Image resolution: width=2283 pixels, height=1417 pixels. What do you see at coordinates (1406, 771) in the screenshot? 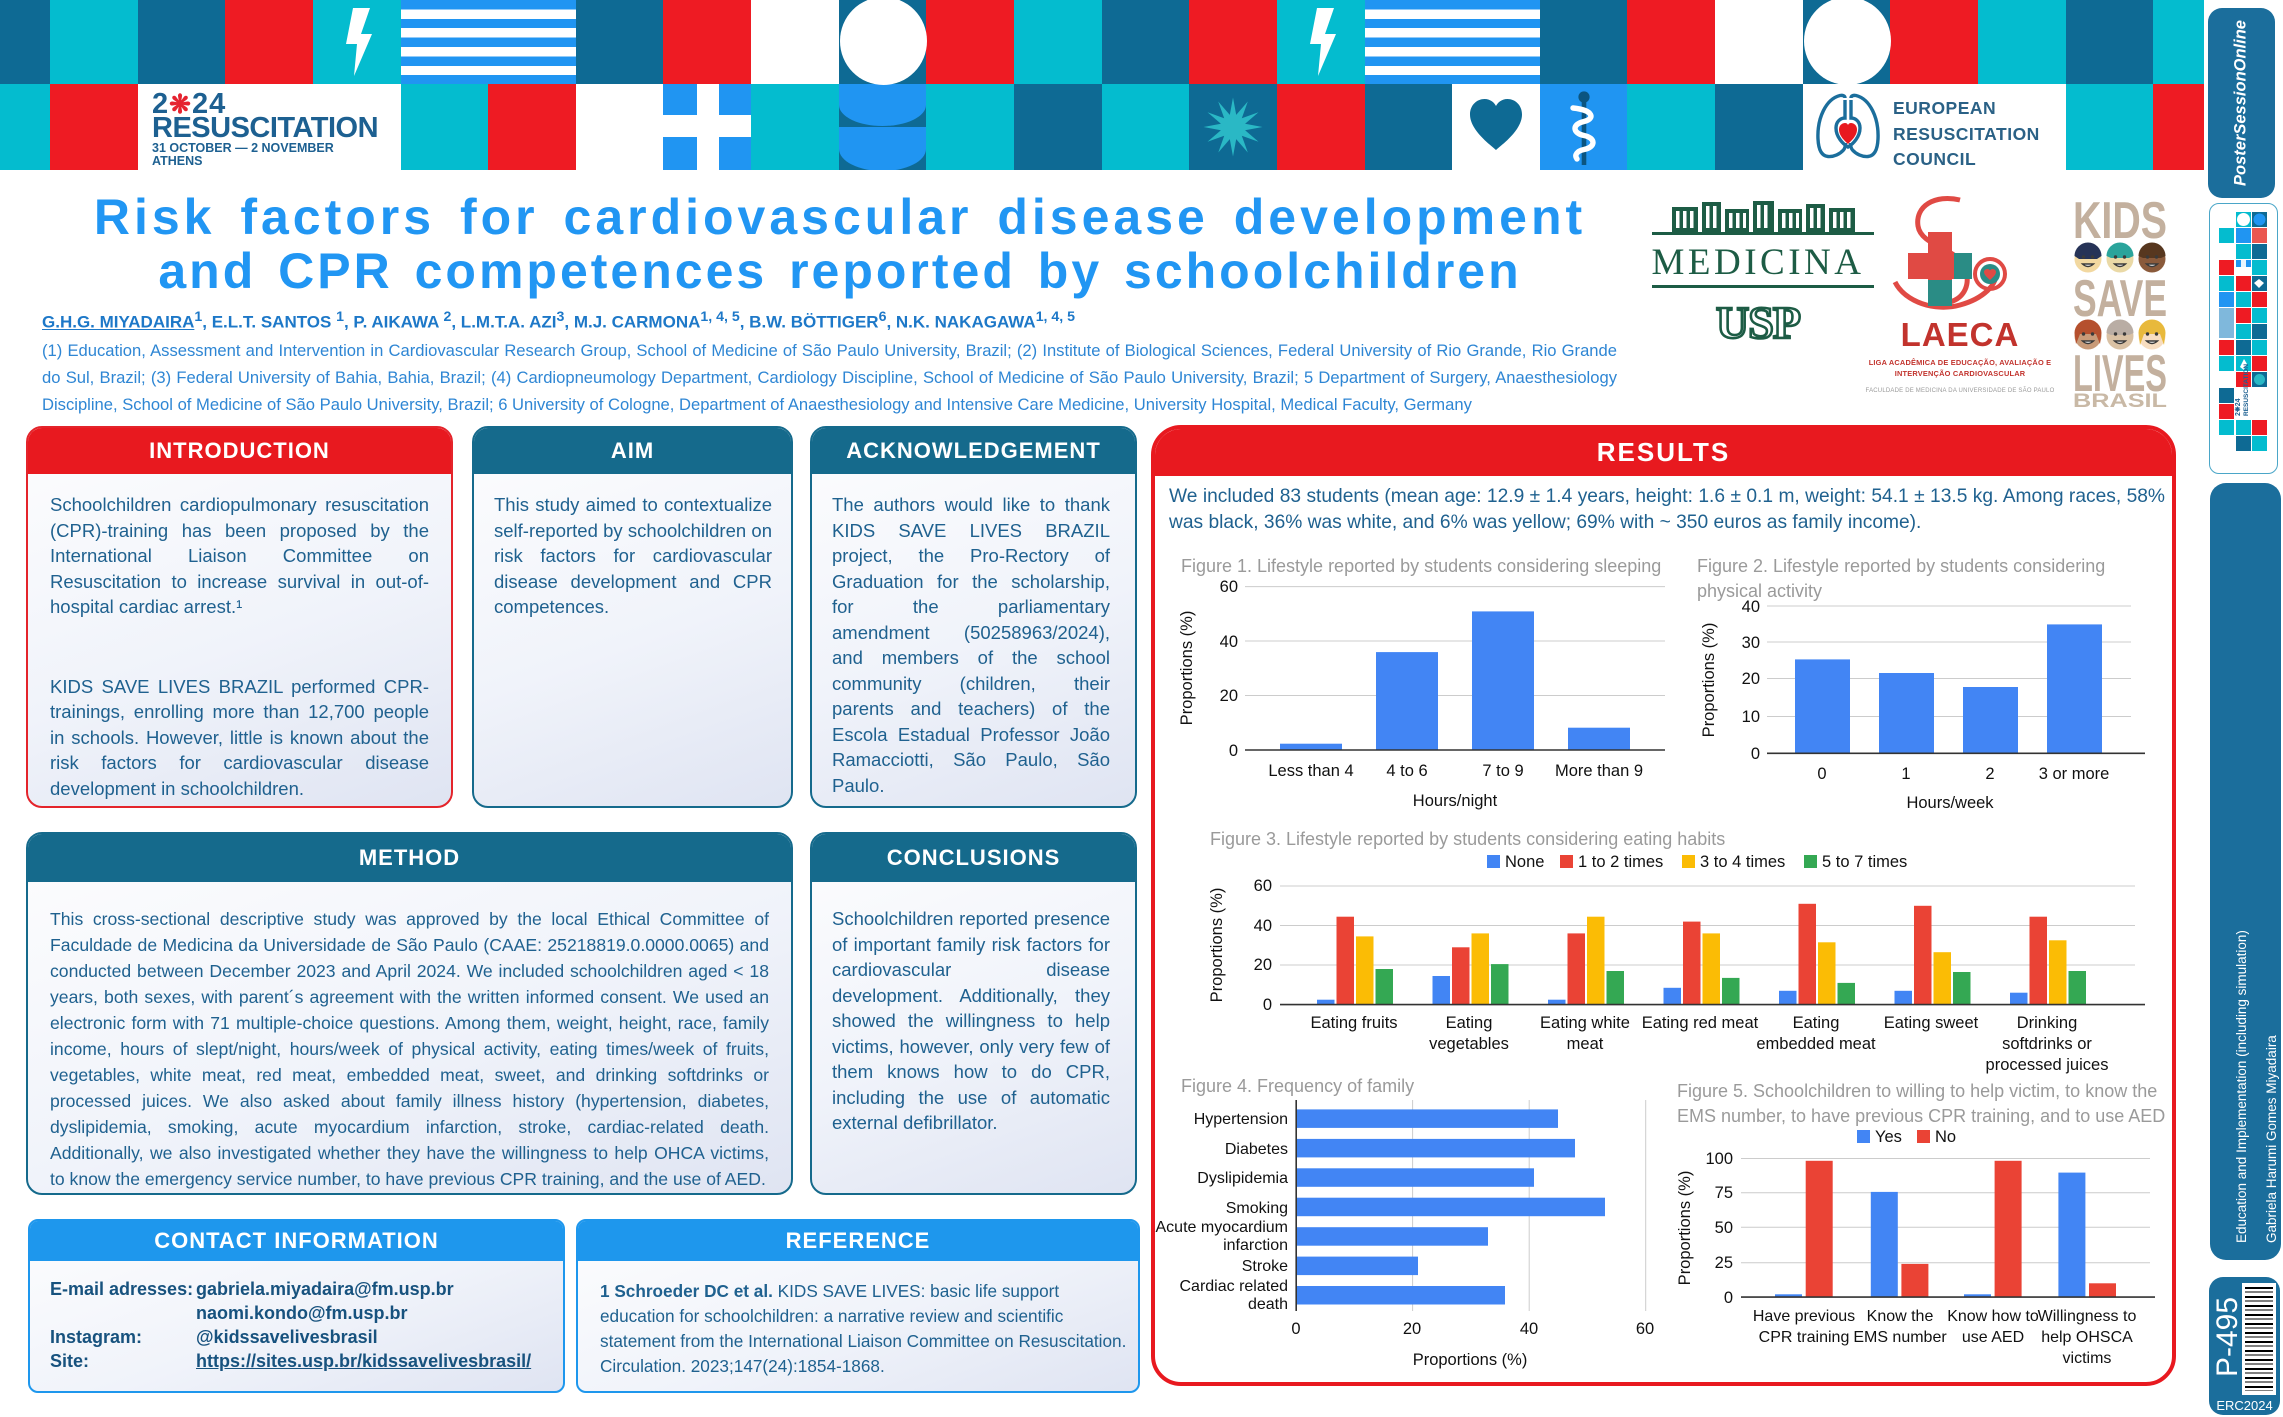
I see `svg-text: 4 to 6` at bounding box center [1406, 771].